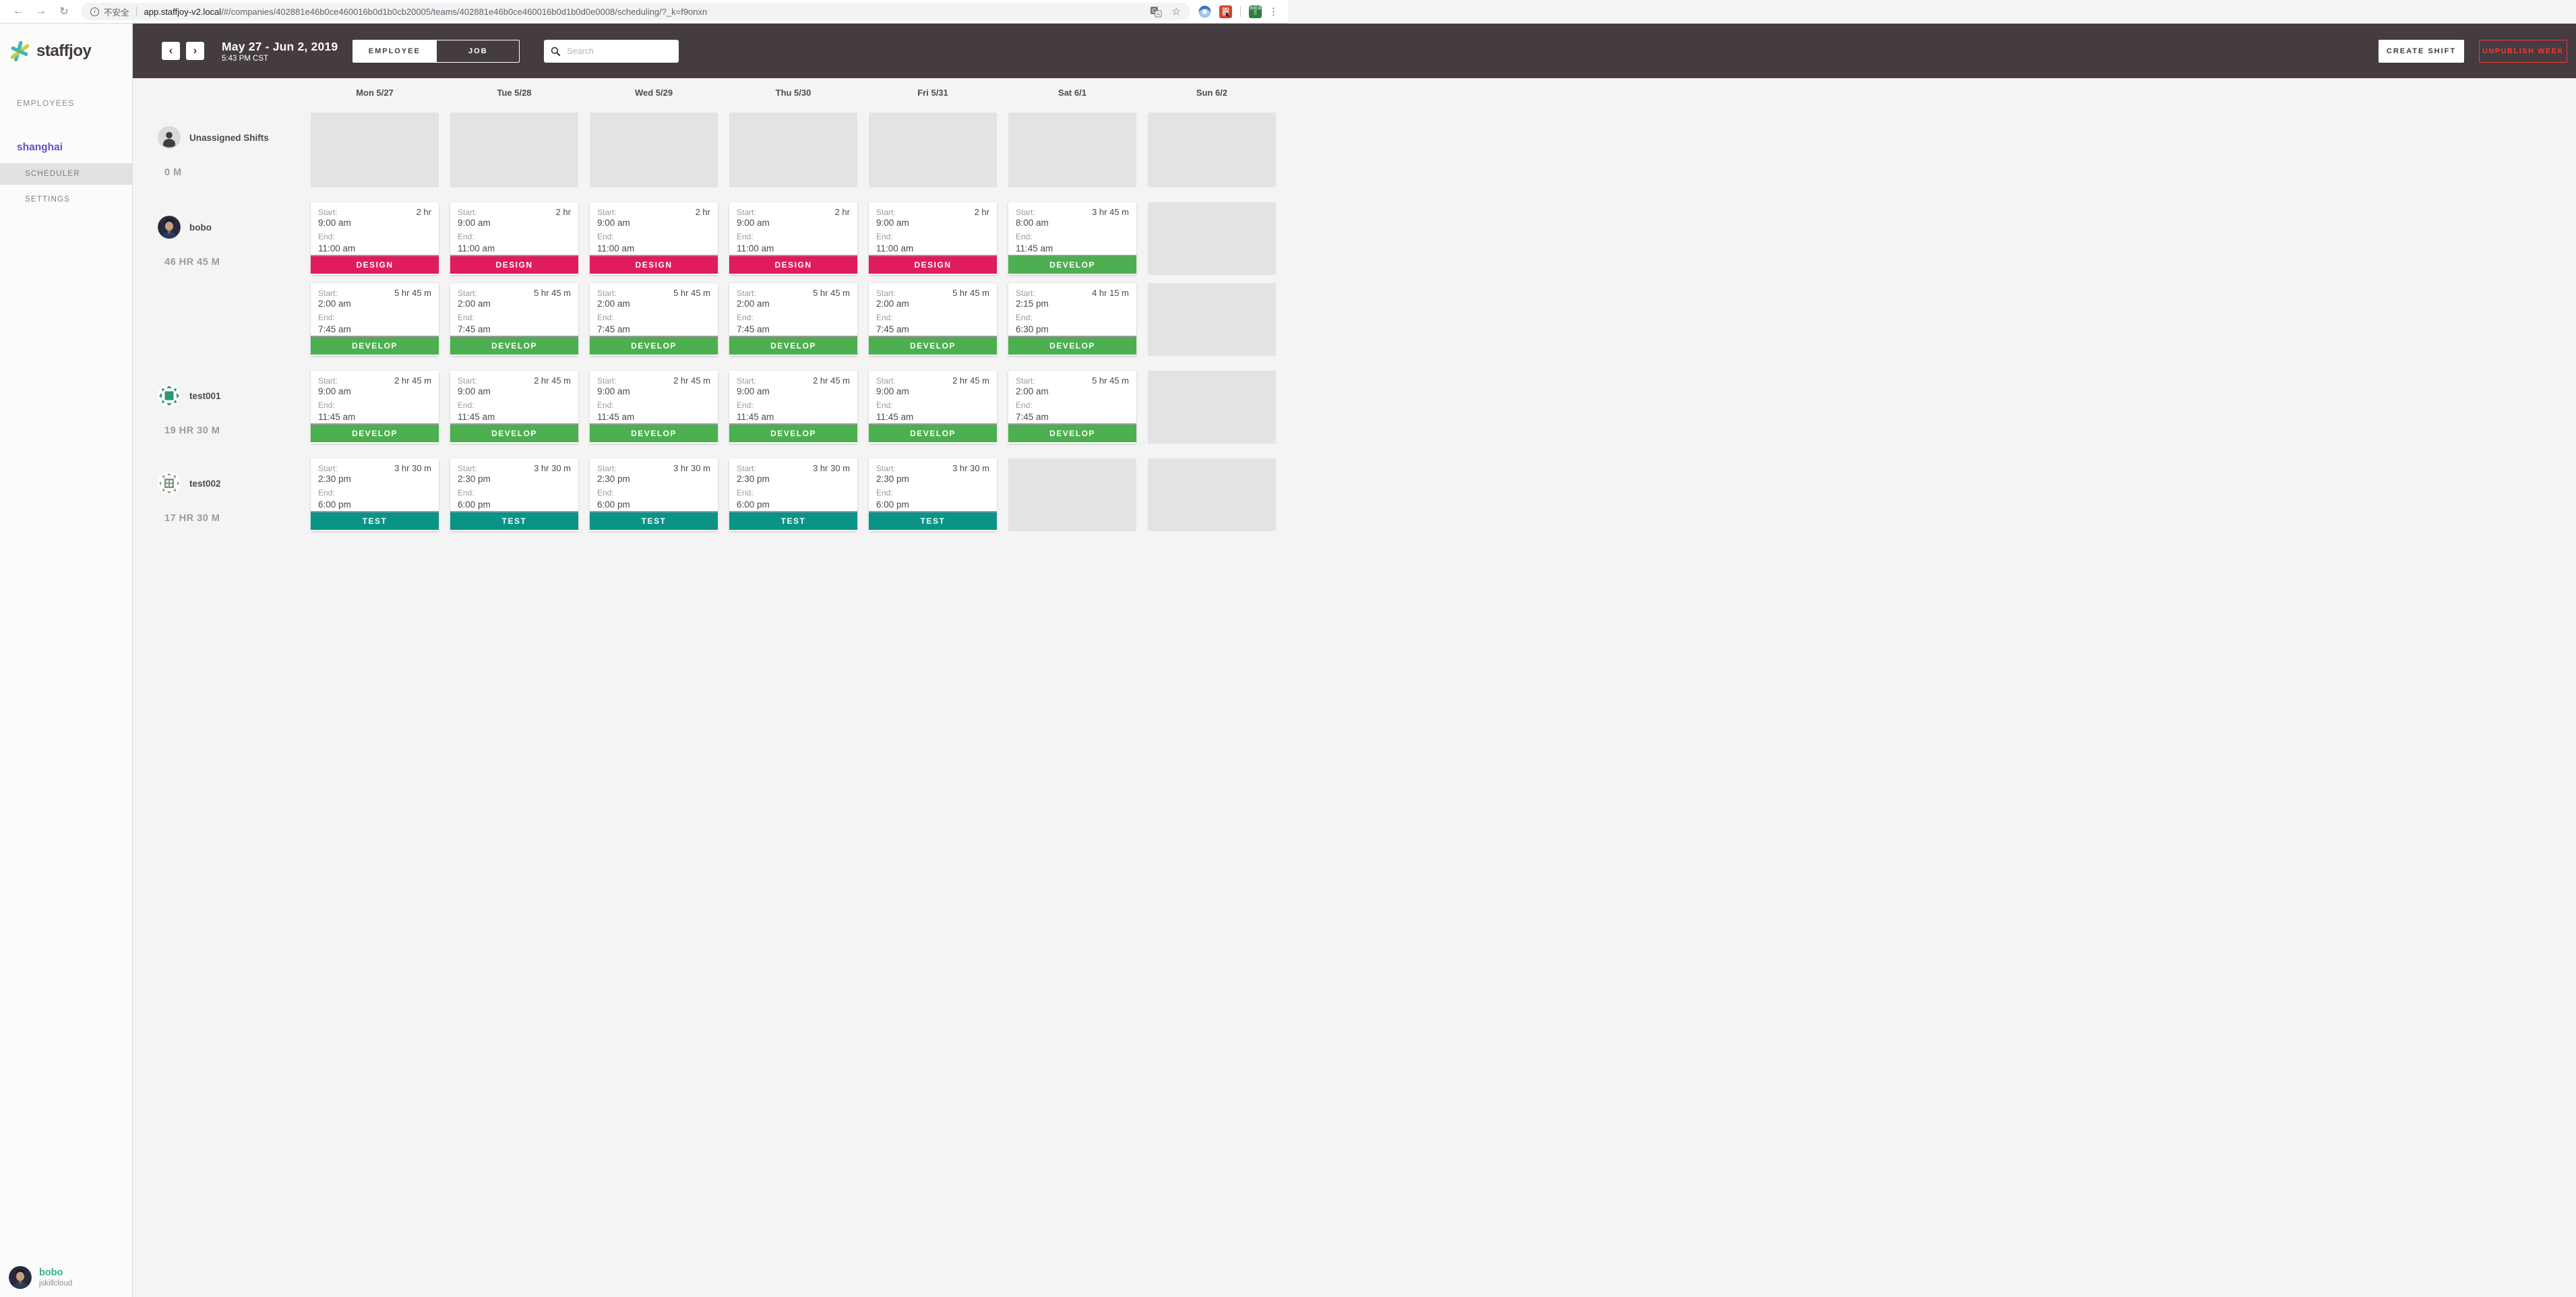 The height and width of the screenshot is (1297, 2576). I want to click on translate-icon: G A, so click(1156, 11).